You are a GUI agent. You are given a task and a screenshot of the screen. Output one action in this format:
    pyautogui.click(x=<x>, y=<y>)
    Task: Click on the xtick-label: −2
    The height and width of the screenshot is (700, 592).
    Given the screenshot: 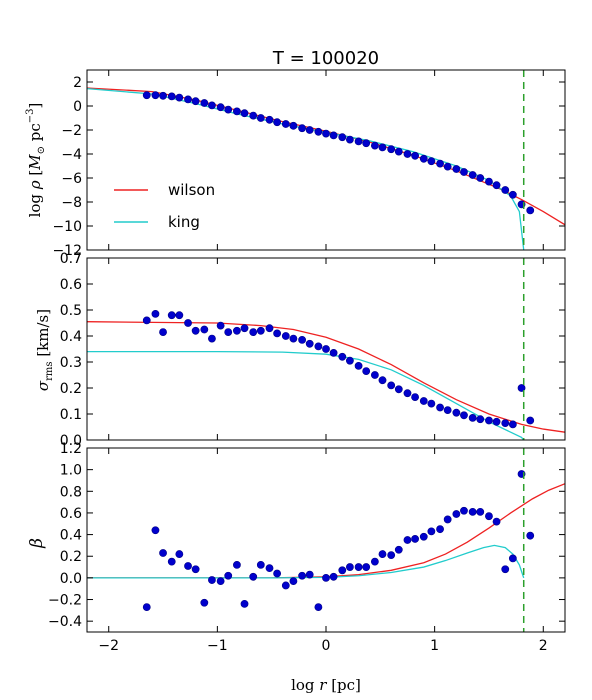 What is the action you would take?
    pyautogui.click(x=108, y=646)
    